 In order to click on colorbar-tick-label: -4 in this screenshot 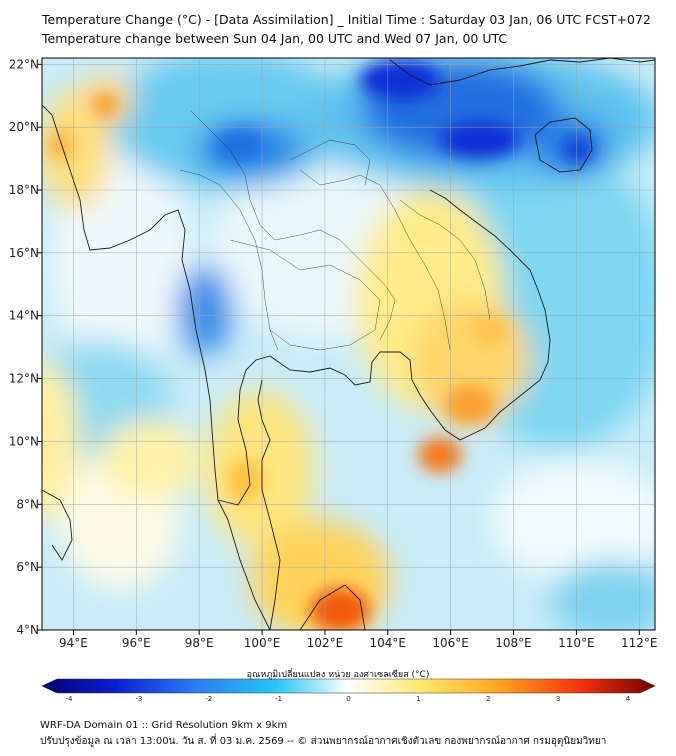, I will do `click(70, 699)`.